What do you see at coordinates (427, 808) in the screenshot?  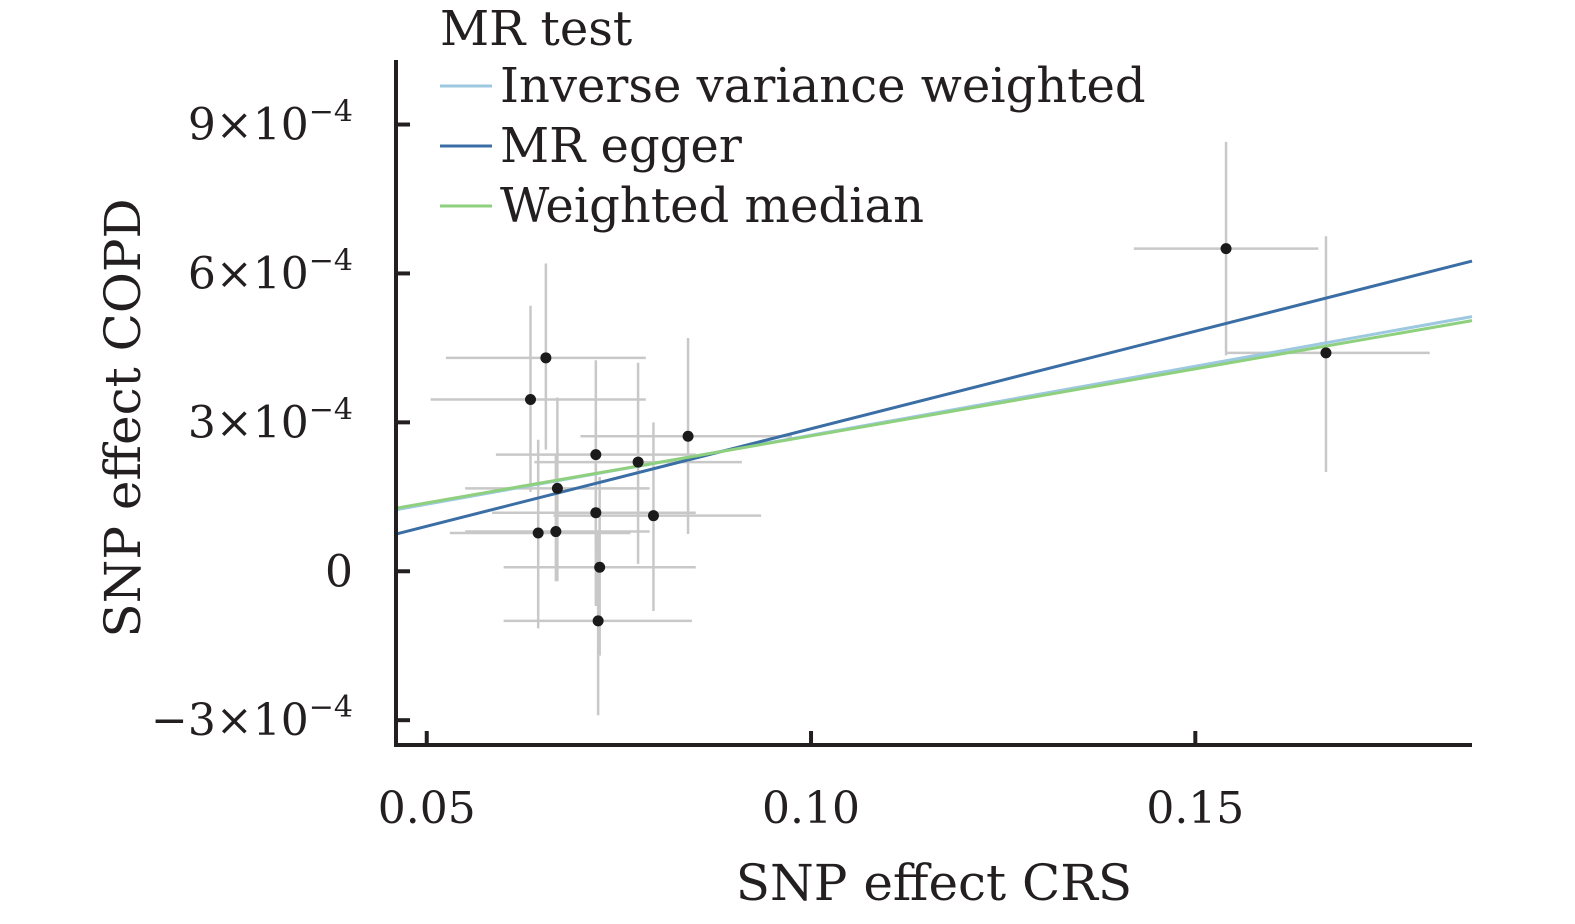 I see `x-tick-label: 0.05` at bounding box center [427, 808].